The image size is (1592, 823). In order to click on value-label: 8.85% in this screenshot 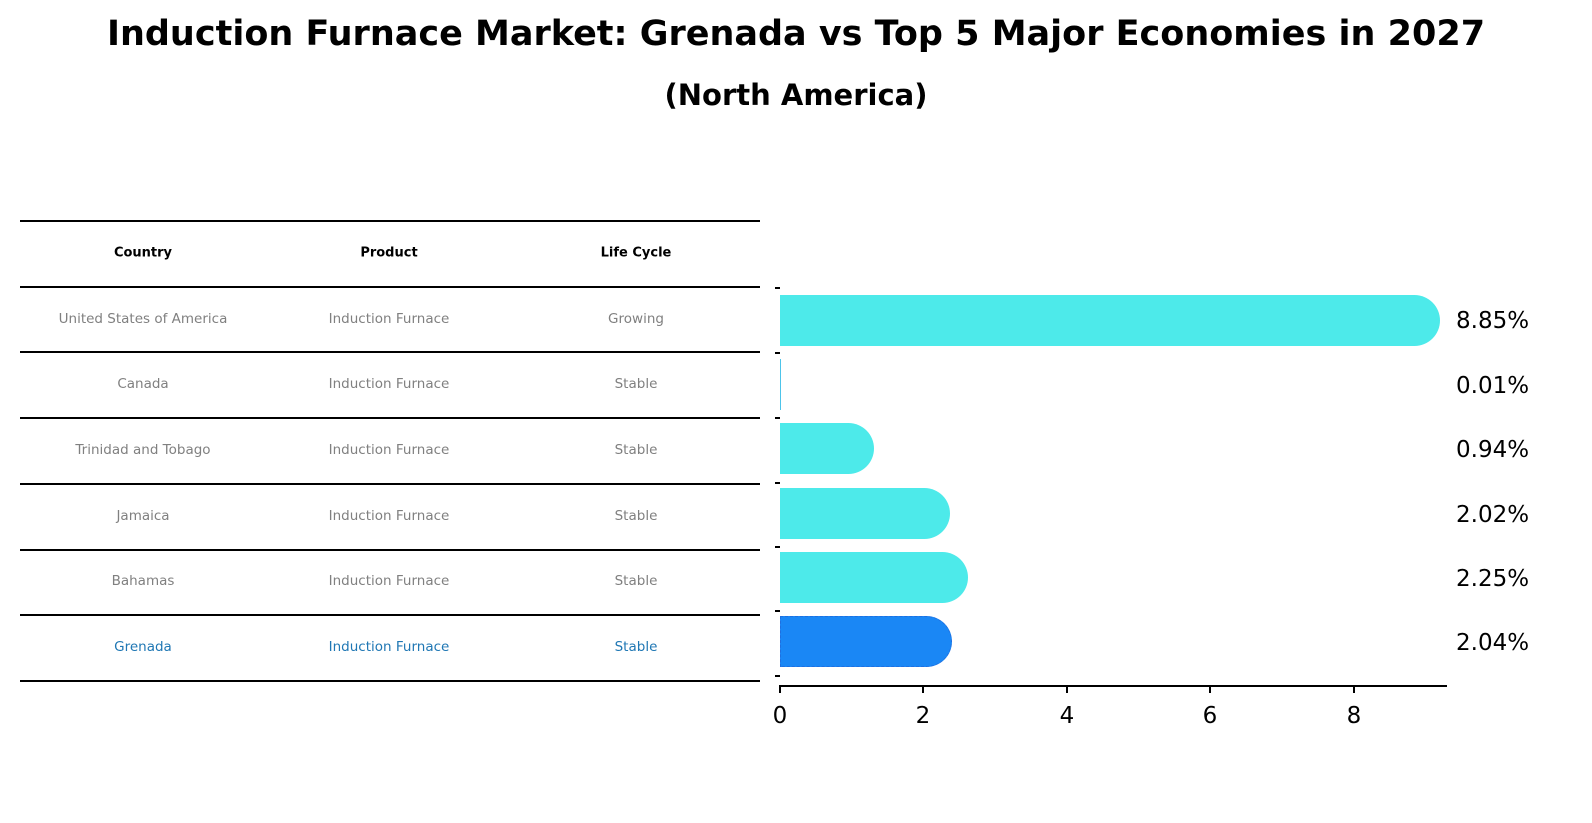, I will do `click(1493, 321)`.